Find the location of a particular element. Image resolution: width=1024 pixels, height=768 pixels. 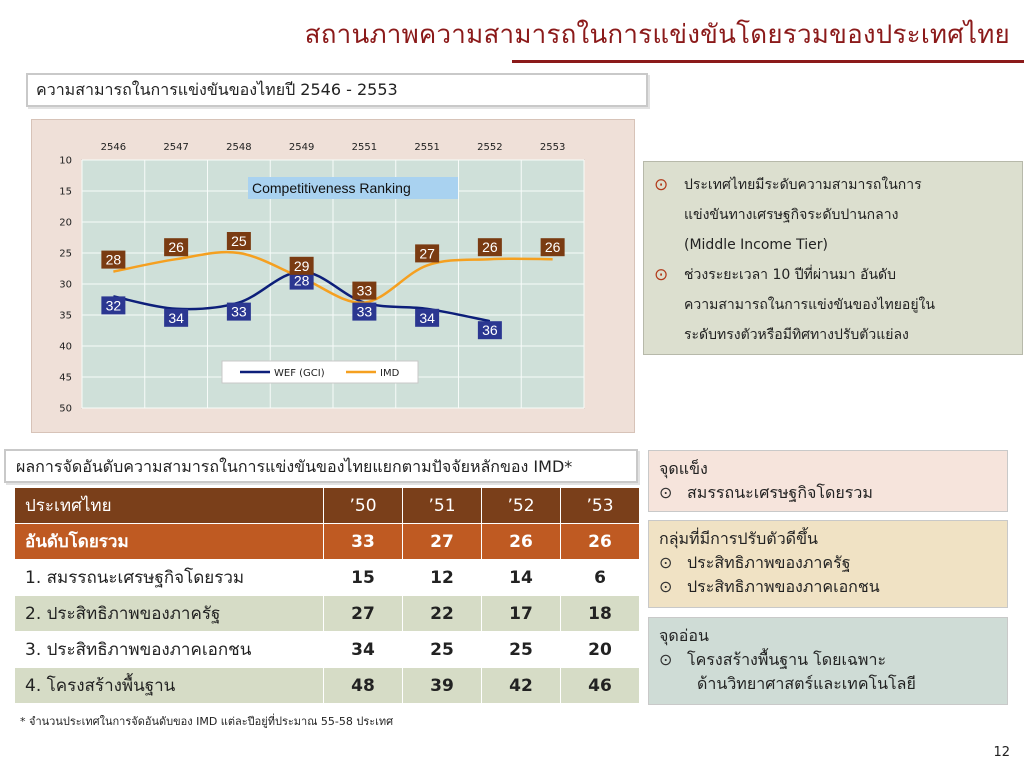

bullet-line: (Middle Income Tier) is located at coordinates (756, 245).